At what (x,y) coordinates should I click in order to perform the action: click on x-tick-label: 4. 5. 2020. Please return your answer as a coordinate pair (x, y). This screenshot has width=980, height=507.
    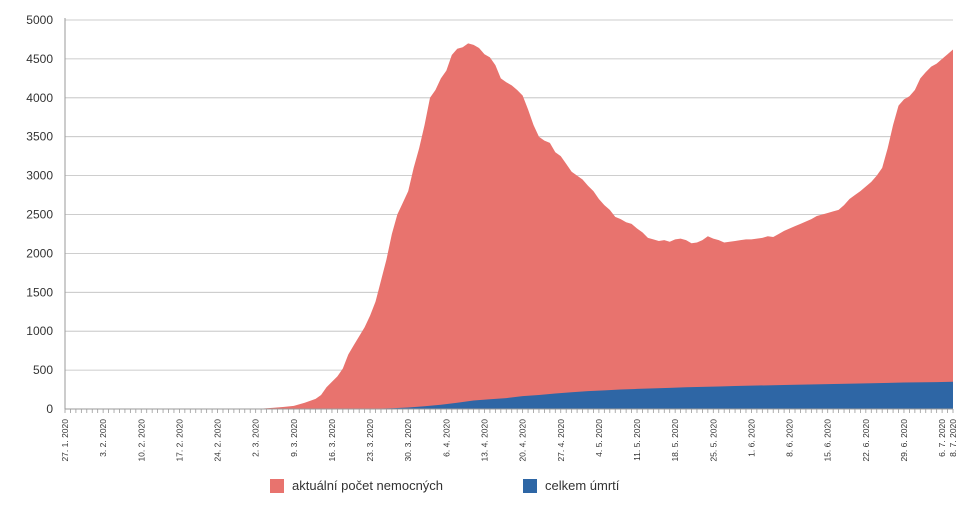
    Looking at the image, I should click on (599, 438).